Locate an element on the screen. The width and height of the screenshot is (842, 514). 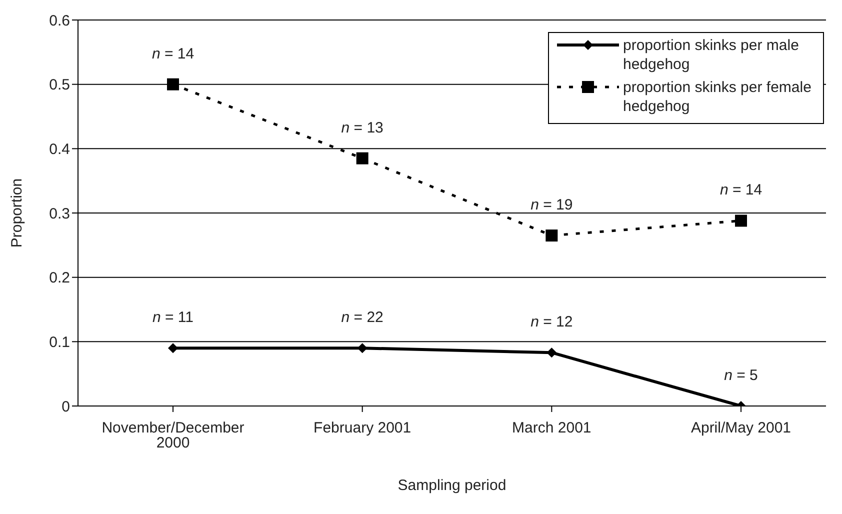
y-tick-label: 0.5 is located at coordinates (59, 85).